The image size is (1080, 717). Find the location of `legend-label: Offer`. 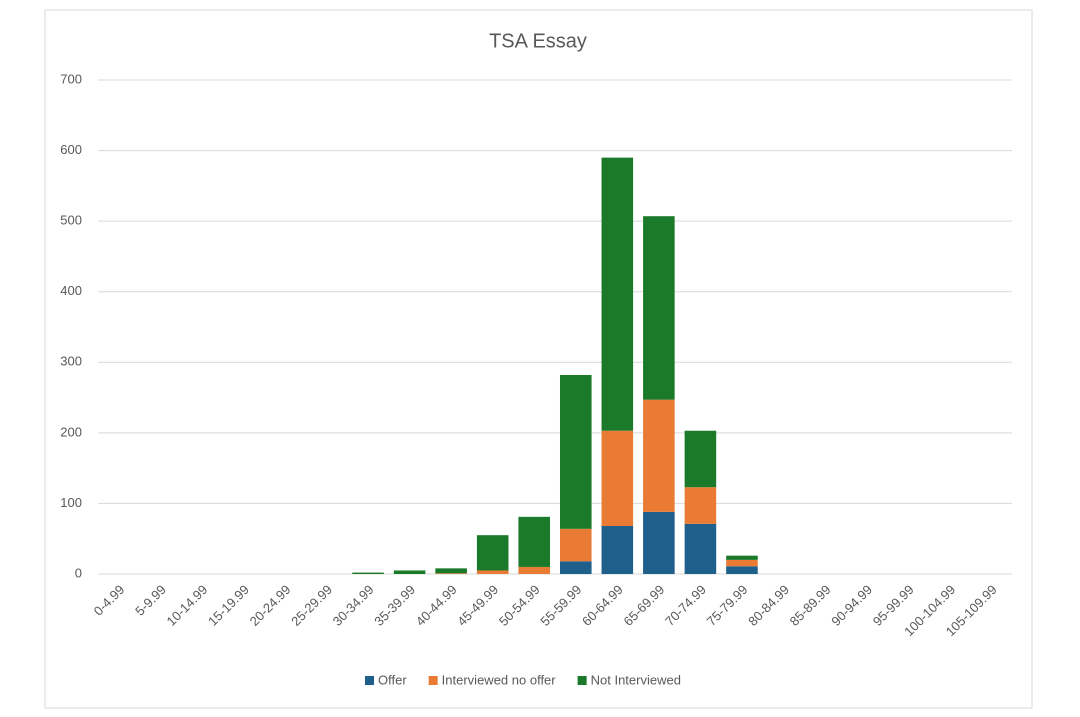

legend-label: Offer is located at coordinates (392, 679).